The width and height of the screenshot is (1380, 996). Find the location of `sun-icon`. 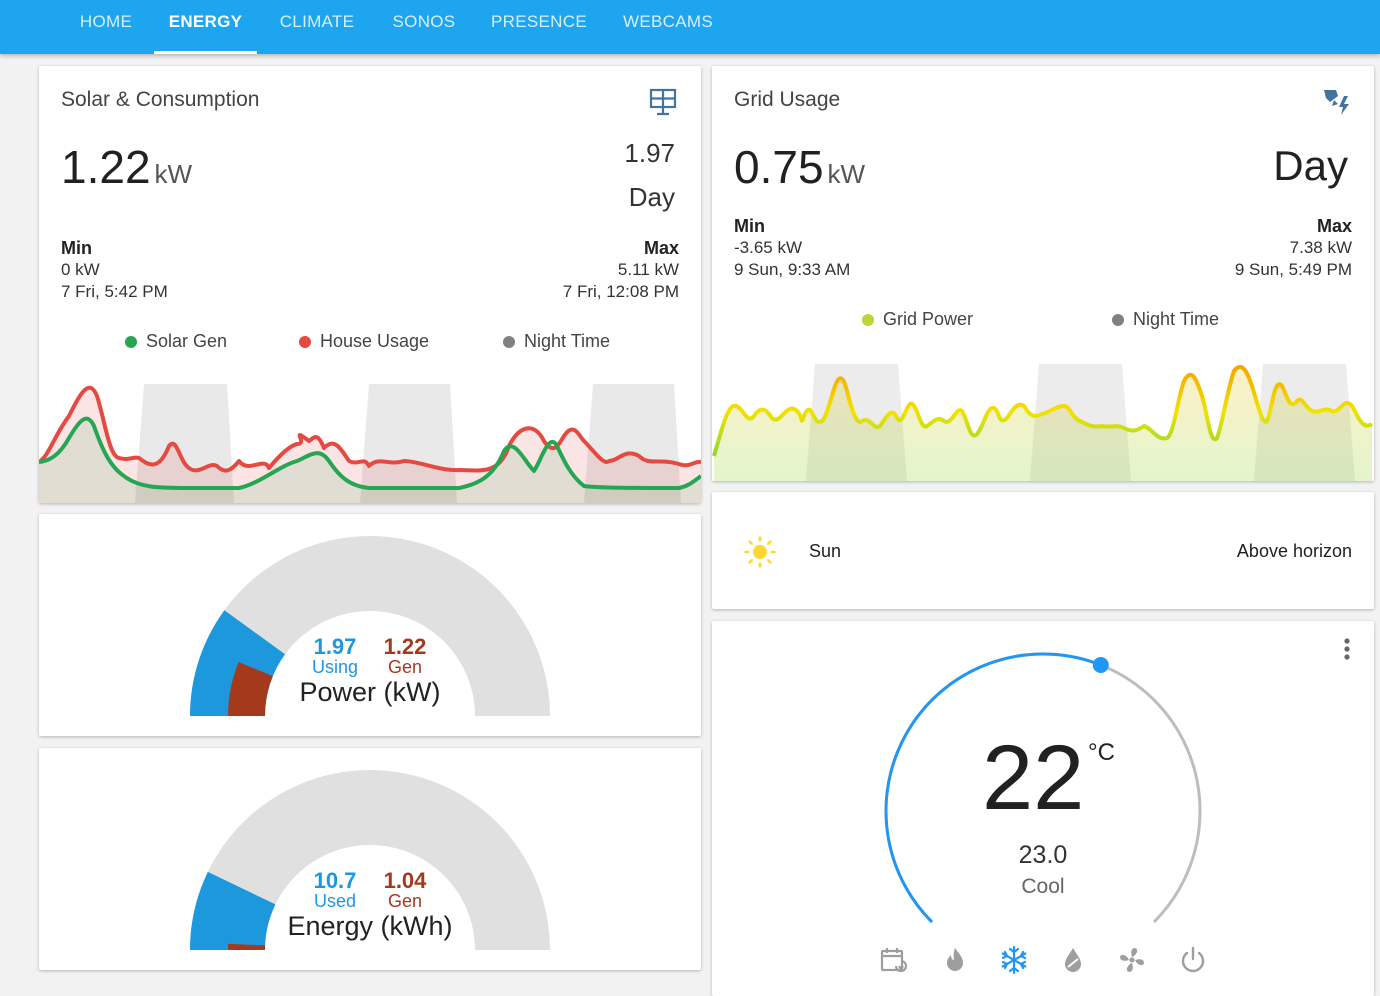

sun-icon is located at coordinates (760, 552).